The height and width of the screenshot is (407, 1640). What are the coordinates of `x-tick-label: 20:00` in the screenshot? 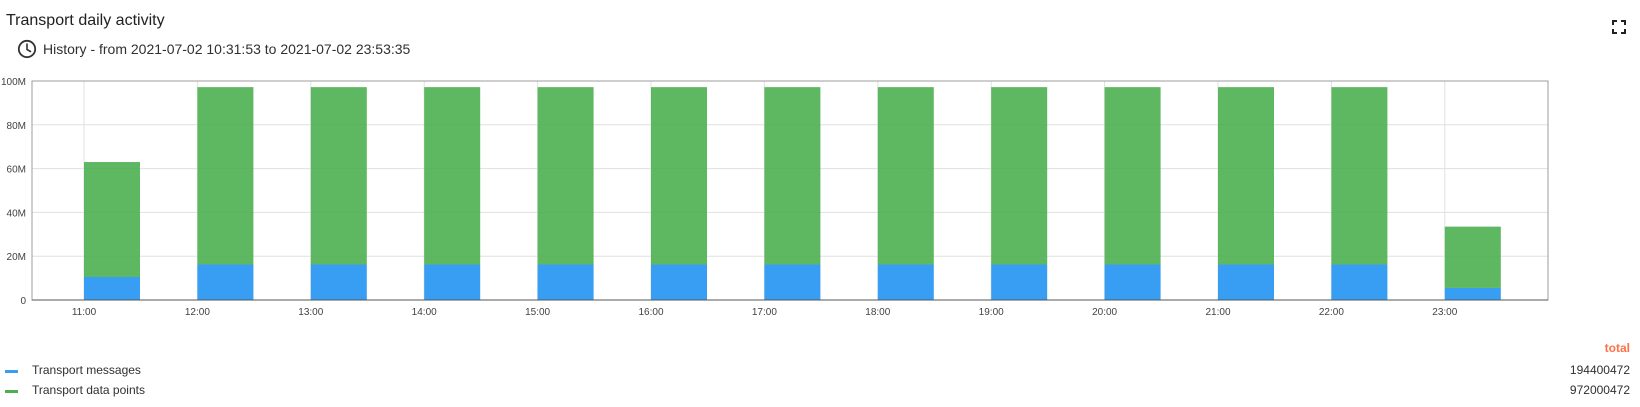 It's located at (1104, 312).